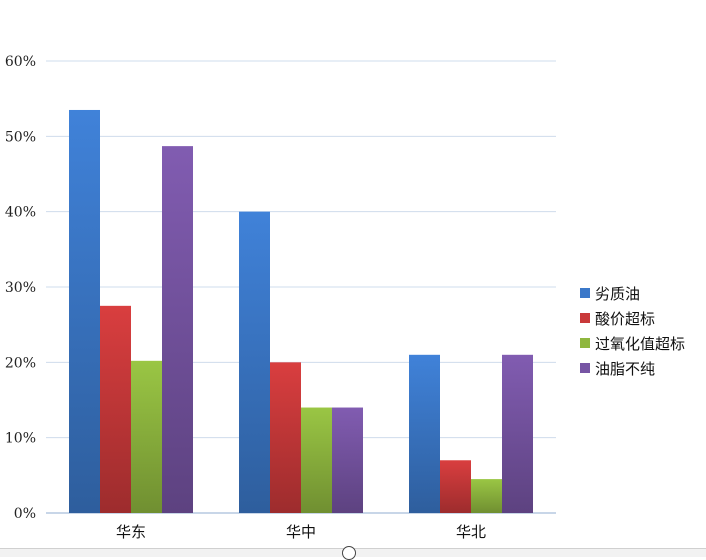 Image resolution: width=706 pixels, height=560 pixels. I want to click on bar-过氧化值超标-华东, so click(146, 436).